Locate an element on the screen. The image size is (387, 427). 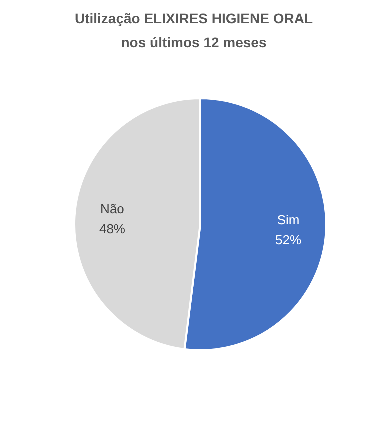
chart-title: Utilização ELIXIRES HIGIENE ORAL nos últimos 12 meses is located at coordinates (194, 30).